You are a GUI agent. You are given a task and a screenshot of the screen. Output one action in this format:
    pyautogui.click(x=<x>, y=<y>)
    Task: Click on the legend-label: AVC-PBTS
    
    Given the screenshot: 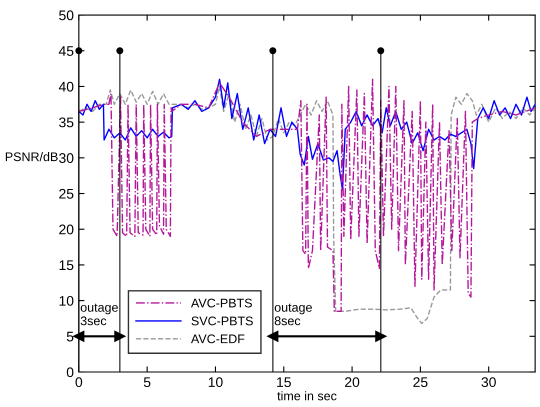 What is the action you would take?
    pyautogui.click(x=221, y=303)
    